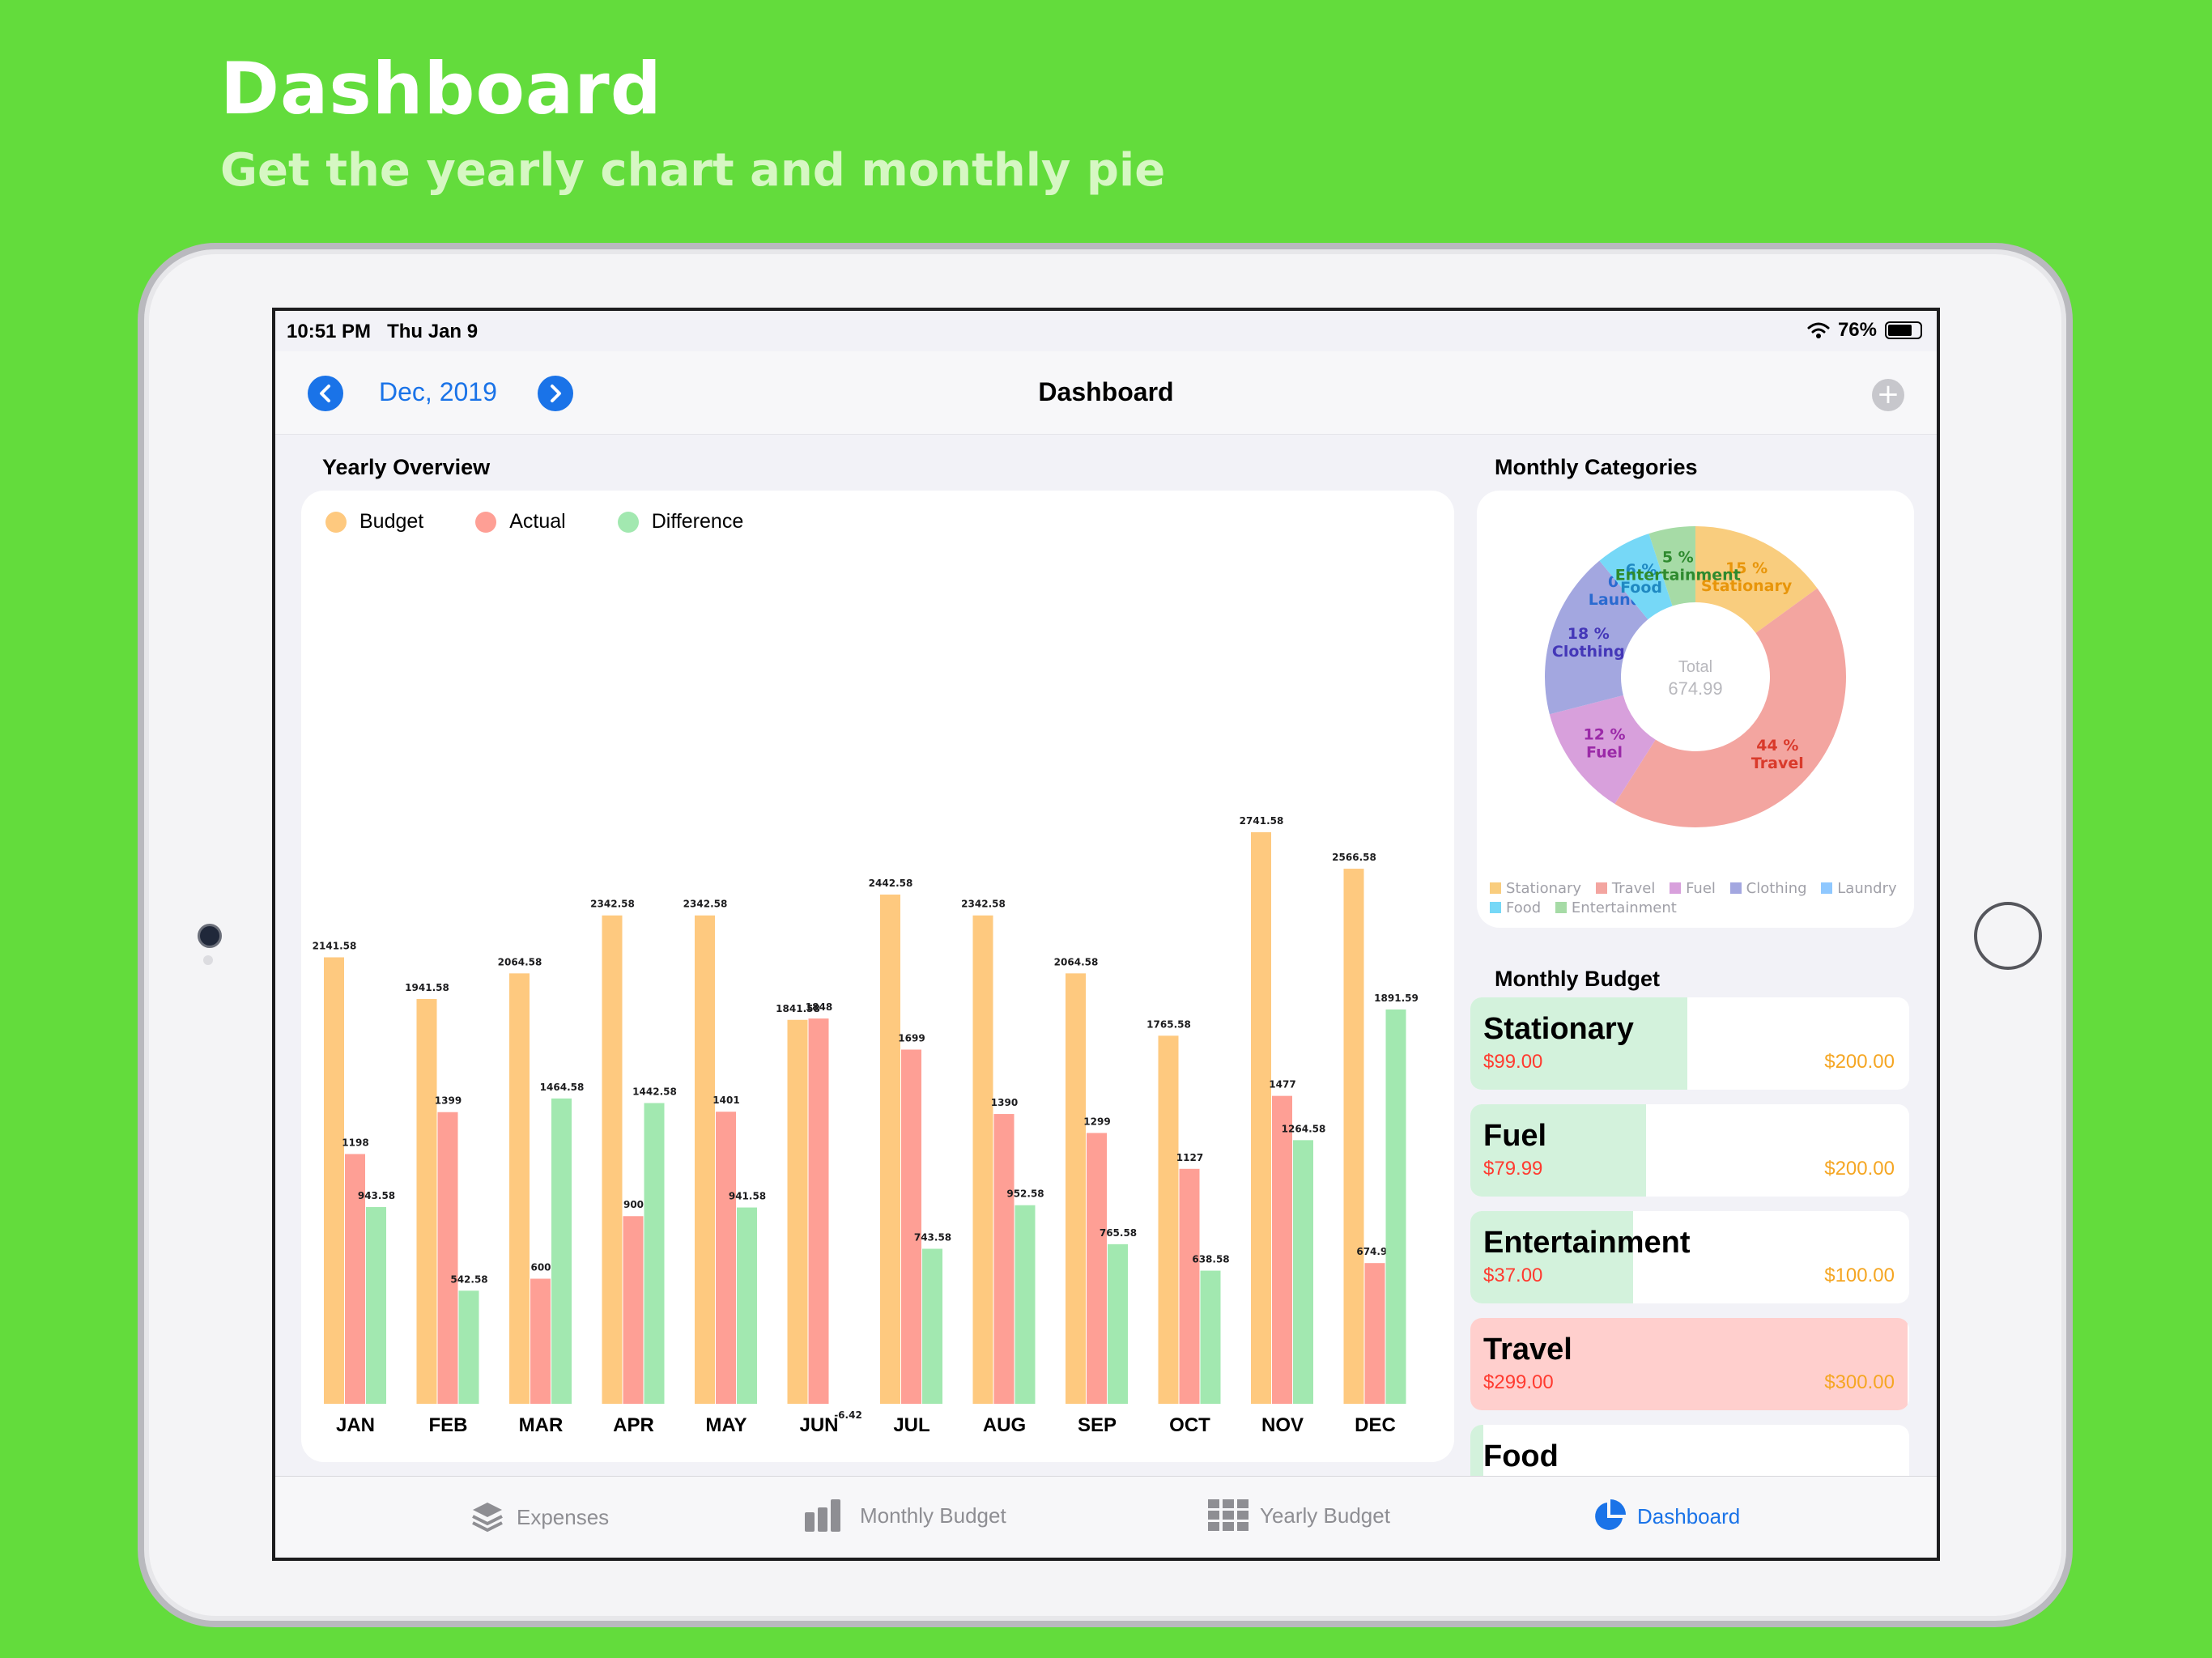 This screenshot has height=1658, width=2212. Describe the element at coordinates (1229, 1515) in the screenshot. I see `grid-icon` at that location.